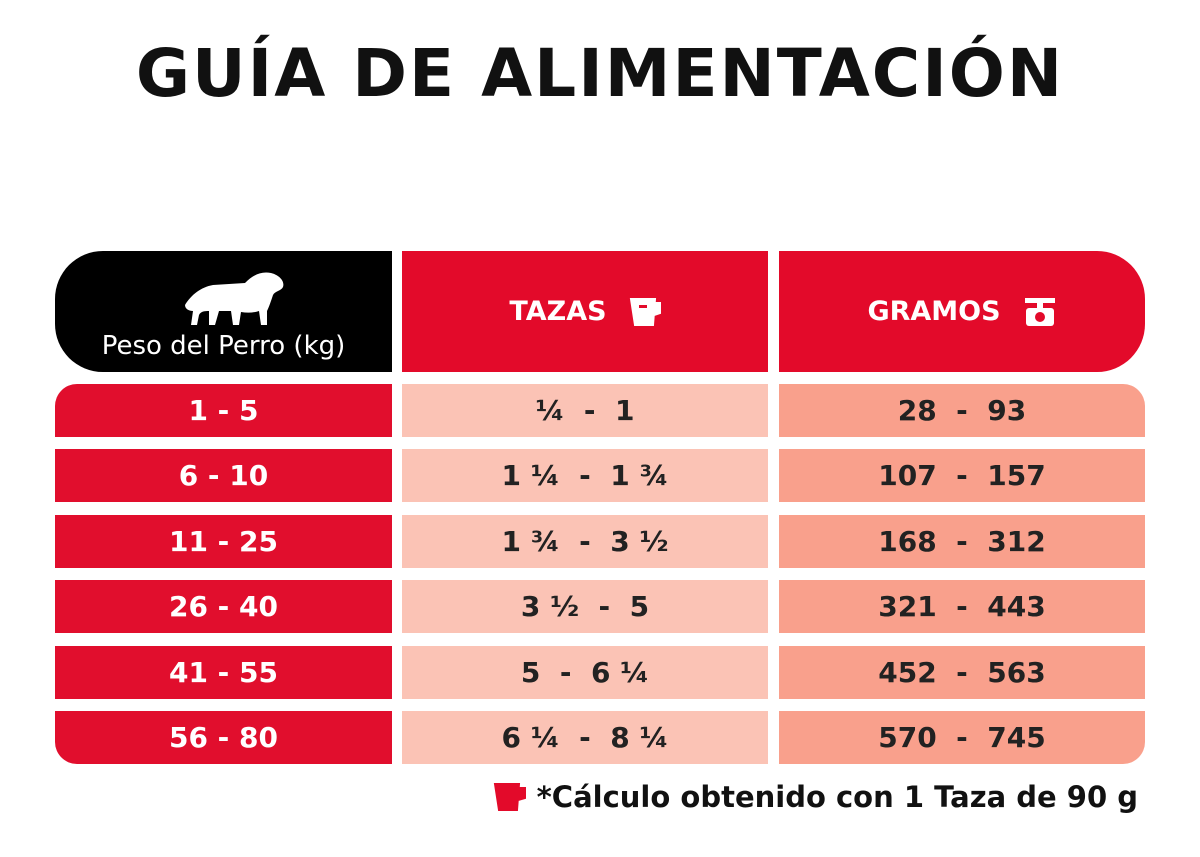 The image size is (1200, 857). Describe the element at coordinates (223, 737) in the screenshot. I see `table-cell: 56 - 80` at that location.